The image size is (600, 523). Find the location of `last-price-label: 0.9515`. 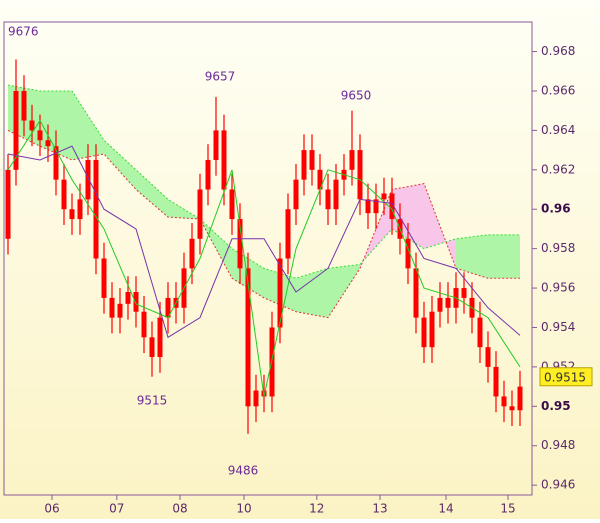

last-price-label: 0.9515 is located at coordinates (565, 377).